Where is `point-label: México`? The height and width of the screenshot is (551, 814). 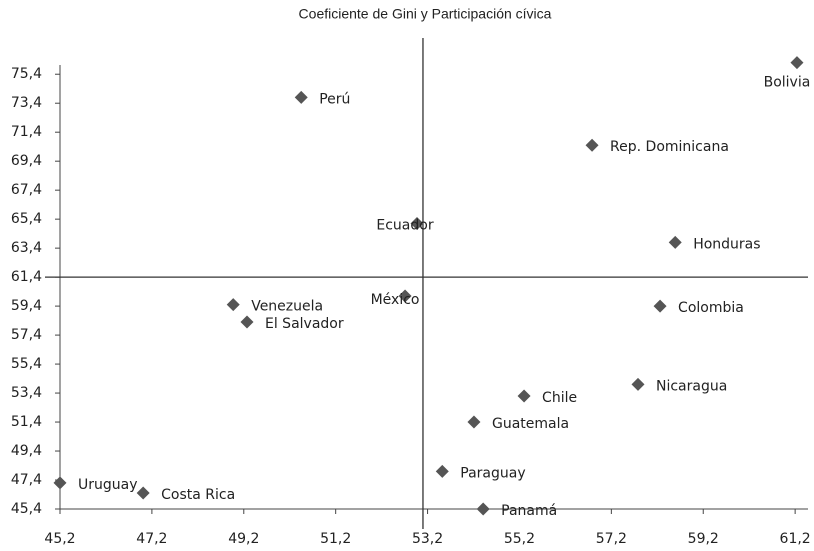
point-label: México is located at coordinates (395, 300).